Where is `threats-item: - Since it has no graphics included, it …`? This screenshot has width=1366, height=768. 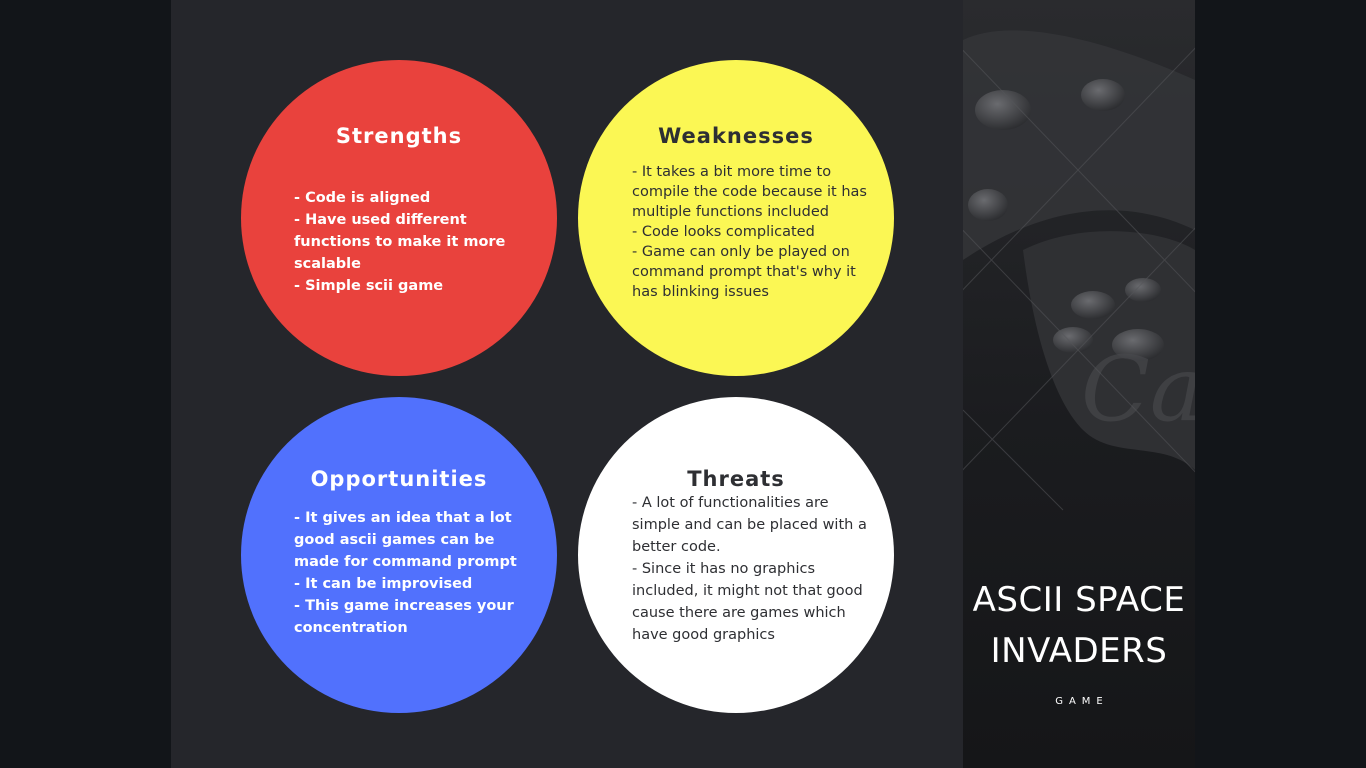
threats-item: - Since it has no graphics included, it … is located at coordinates (747, 602).